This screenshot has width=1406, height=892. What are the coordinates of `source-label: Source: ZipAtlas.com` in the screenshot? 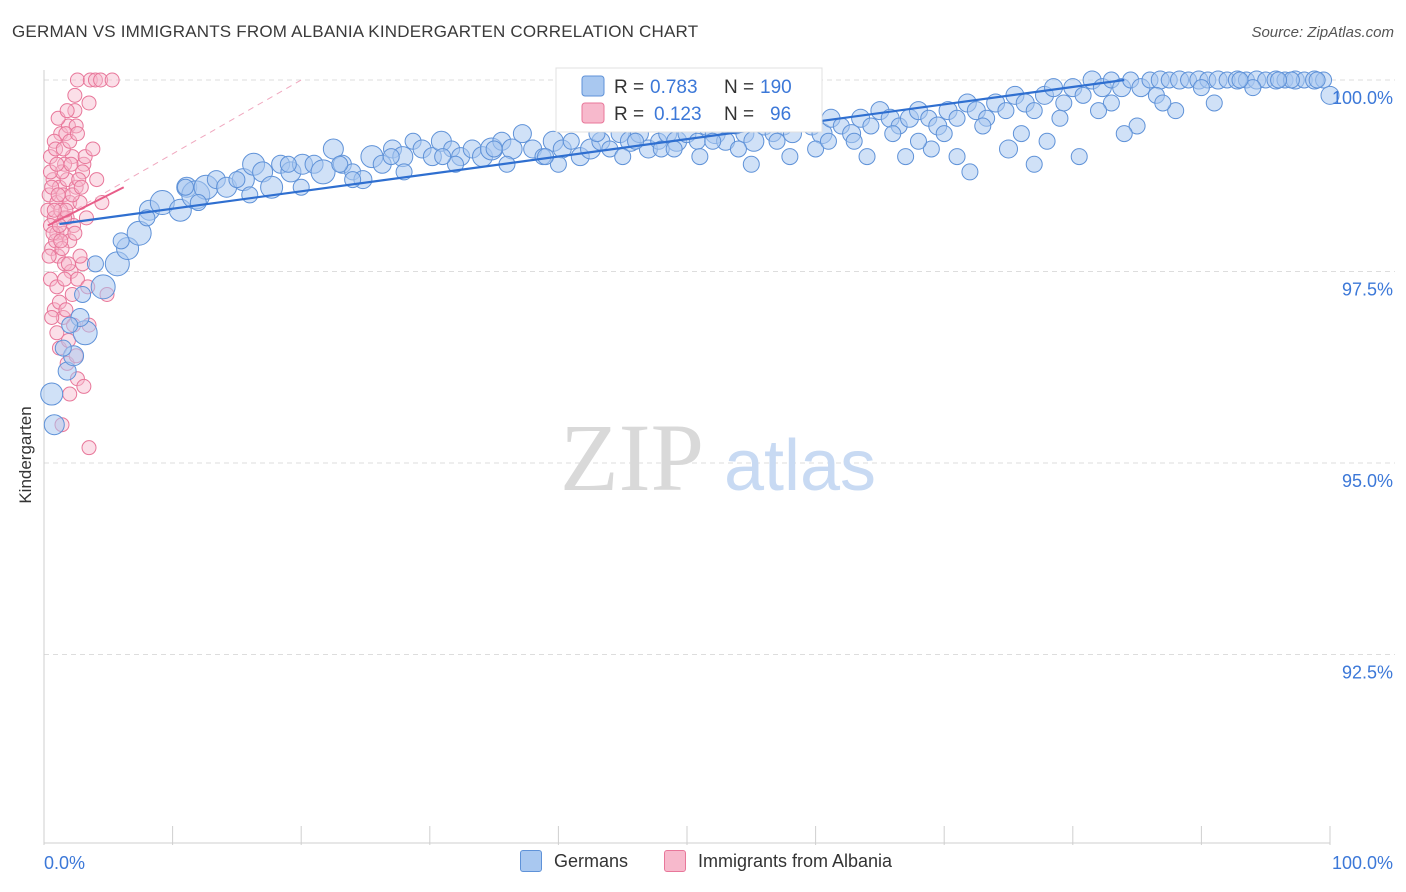 It's located at (1322, 32).